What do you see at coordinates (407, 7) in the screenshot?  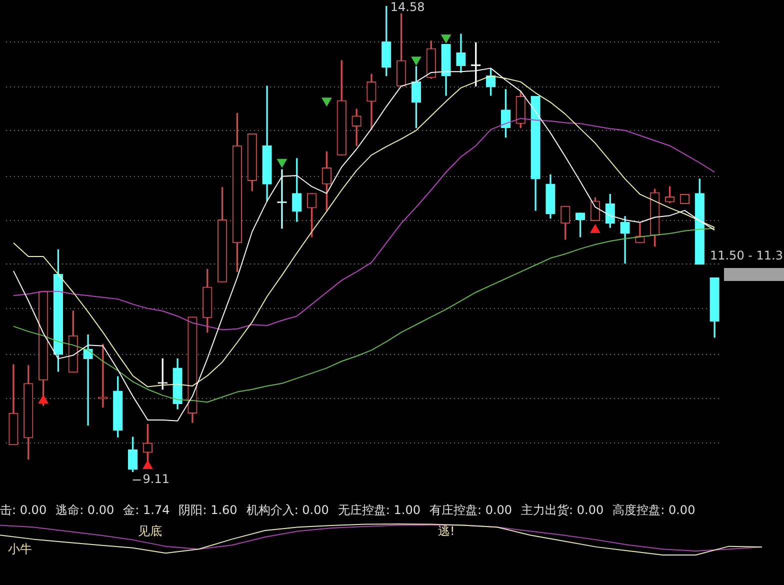 I see `annotation: 14.58` at bounding box center [407, 7].